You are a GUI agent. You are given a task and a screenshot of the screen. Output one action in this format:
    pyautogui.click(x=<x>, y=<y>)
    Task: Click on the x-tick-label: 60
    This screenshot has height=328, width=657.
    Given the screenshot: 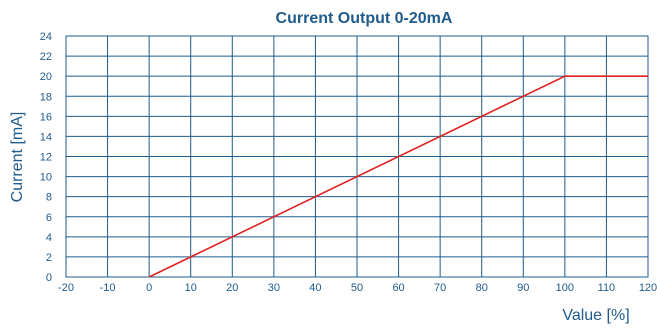 What is the action you would take?
    pyautogui.click(x=398, y=288)
    